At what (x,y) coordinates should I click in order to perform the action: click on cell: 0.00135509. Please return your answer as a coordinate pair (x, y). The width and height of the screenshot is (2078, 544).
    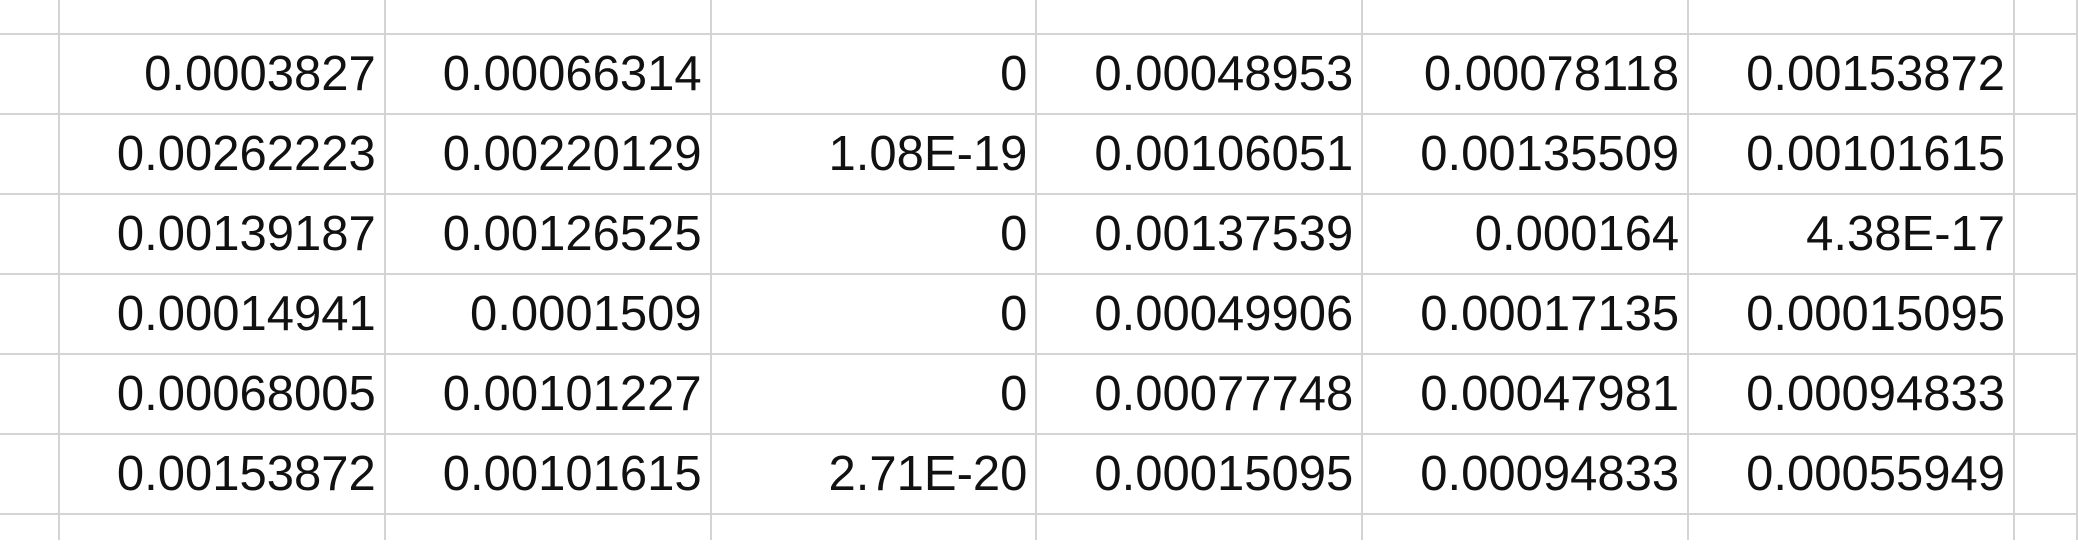
    Looking at the image, I should click on (1525, 154).